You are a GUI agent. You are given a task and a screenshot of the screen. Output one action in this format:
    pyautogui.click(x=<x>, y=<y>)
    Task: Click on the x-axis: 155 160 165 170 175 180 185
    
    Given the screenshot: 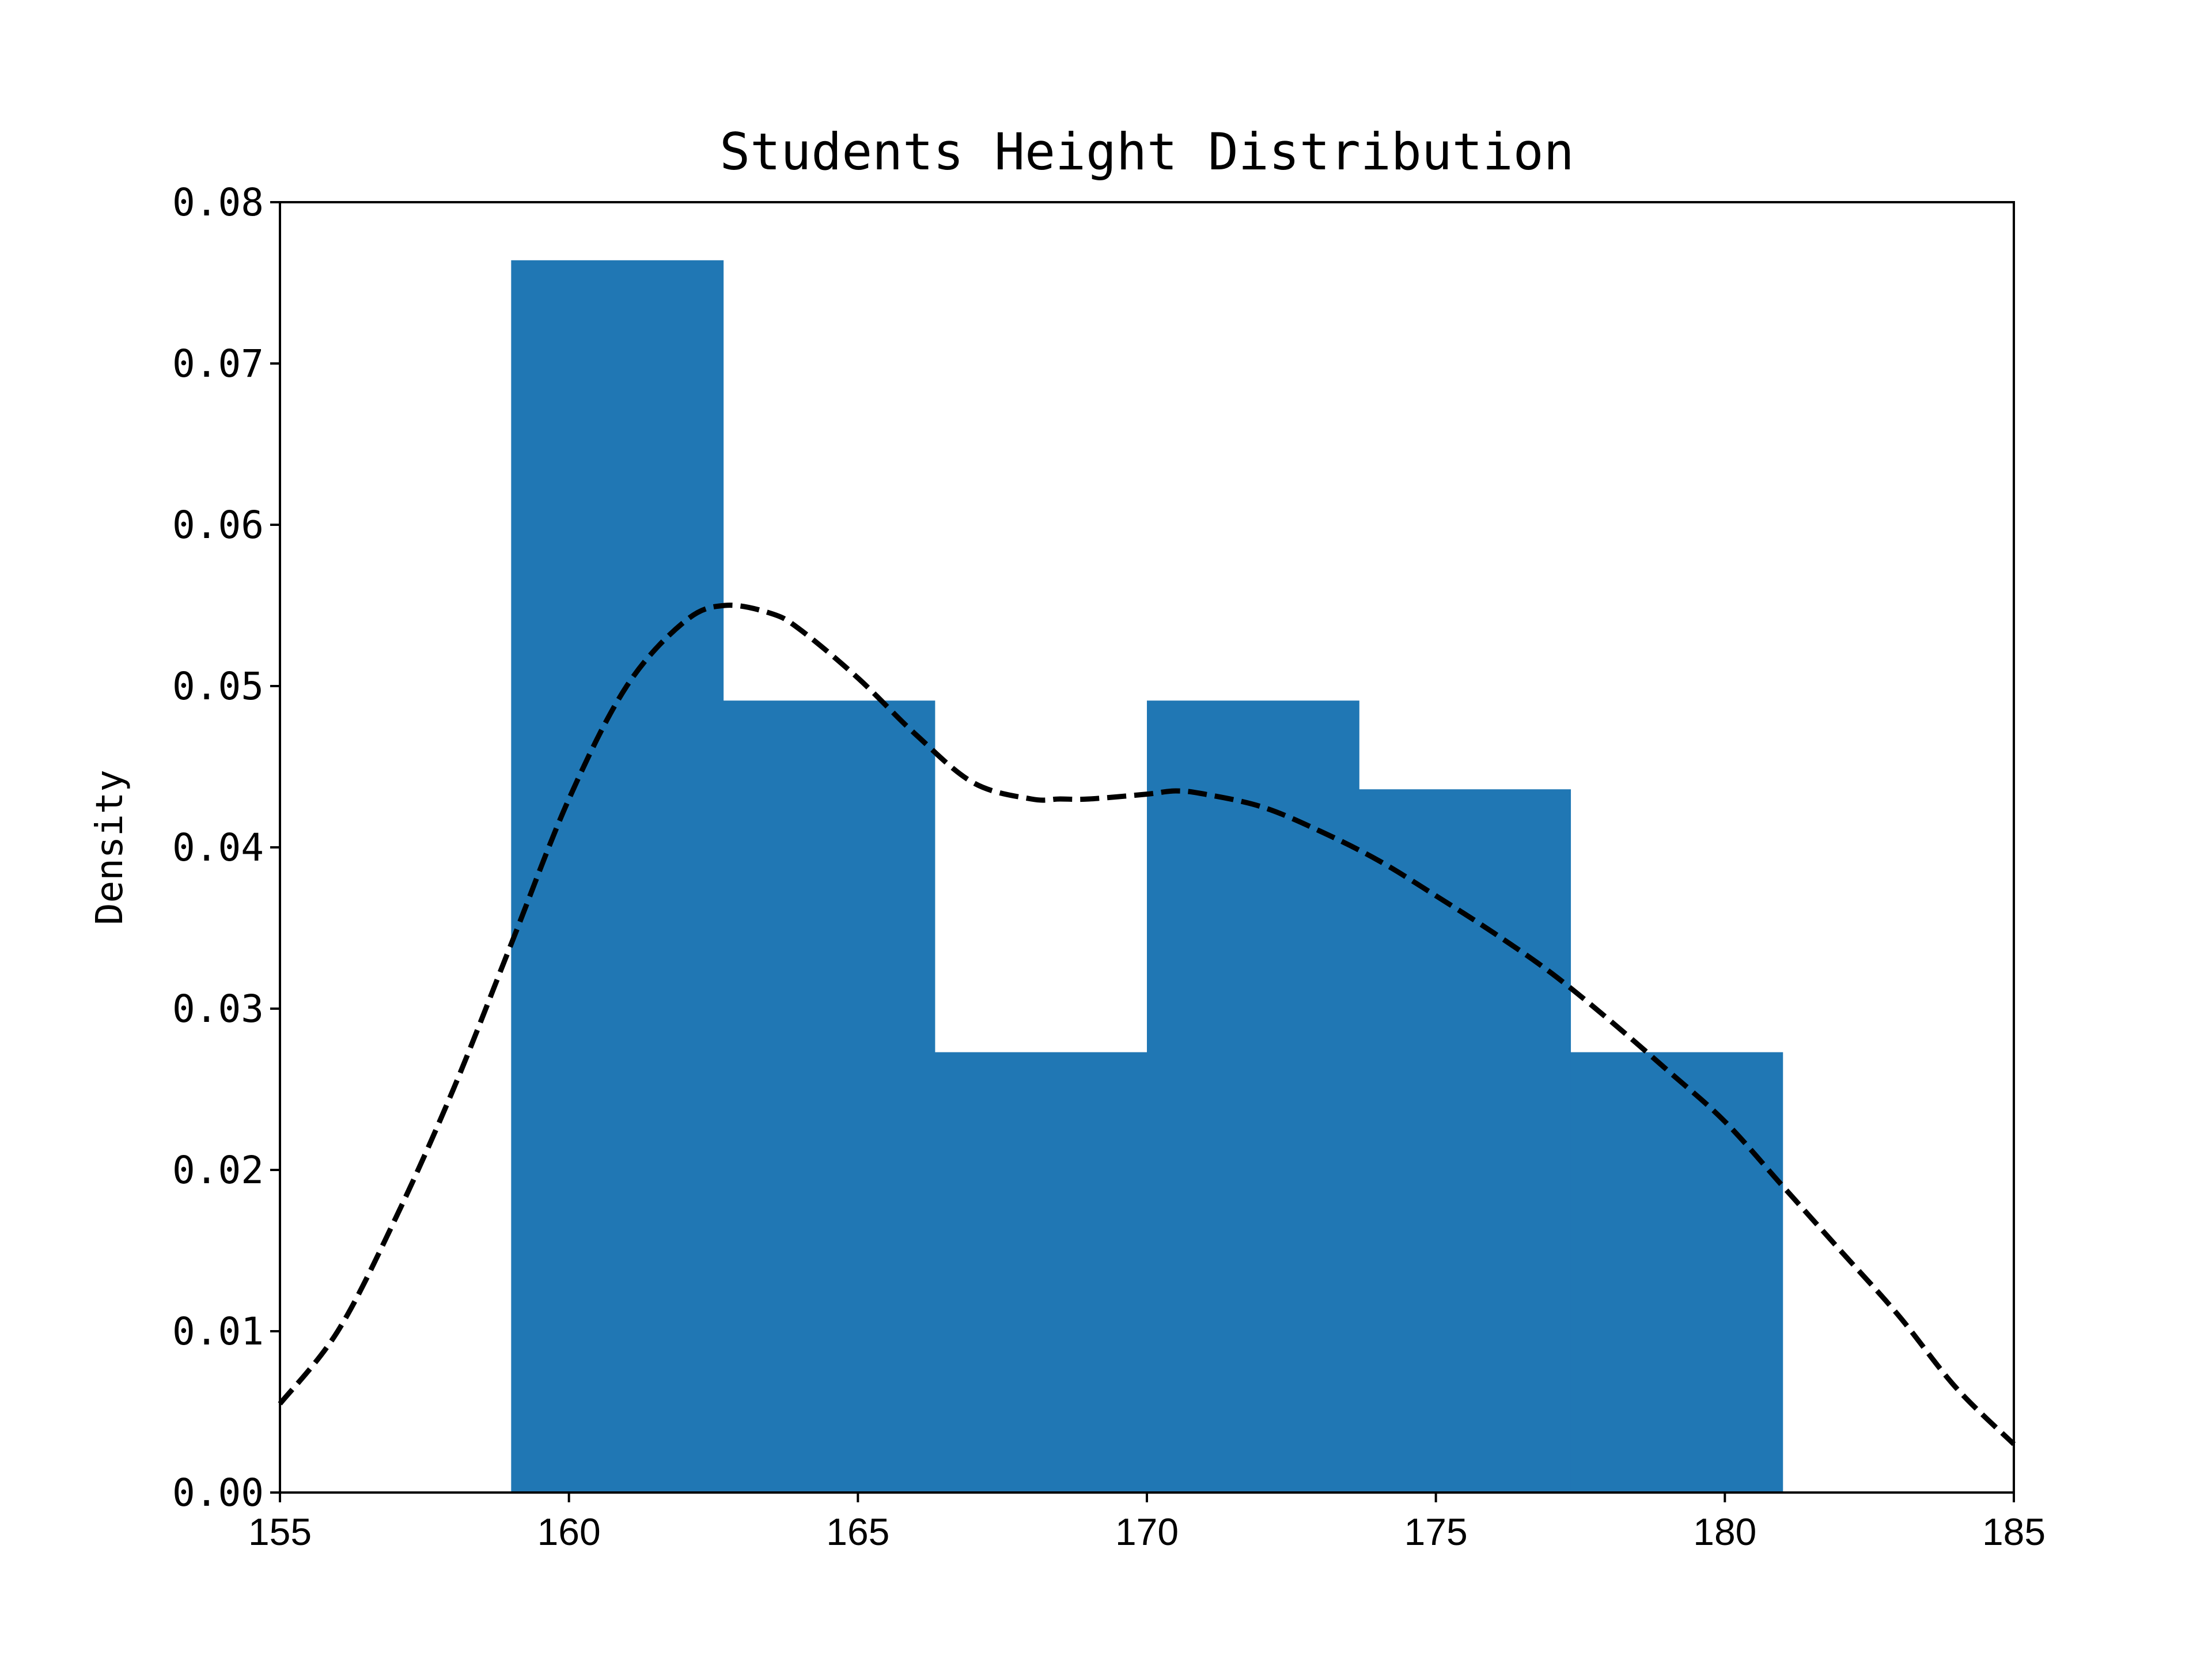 What is the action you would take?
    pyautogui.click(x=1147, y=1523)
    